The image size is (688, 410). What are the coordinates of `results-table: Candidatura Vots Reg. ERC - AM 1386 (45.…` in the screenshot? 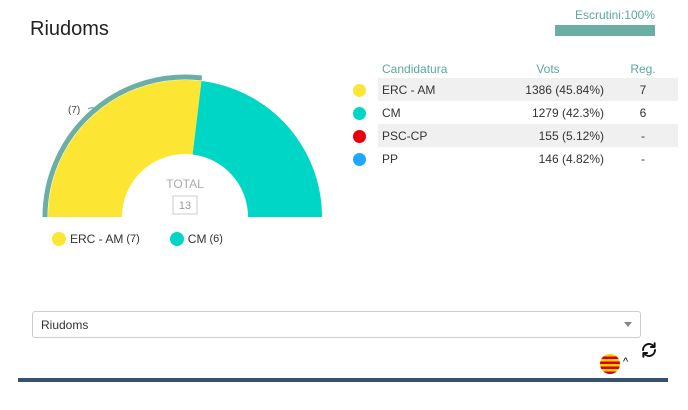 It's located at (514, 115).